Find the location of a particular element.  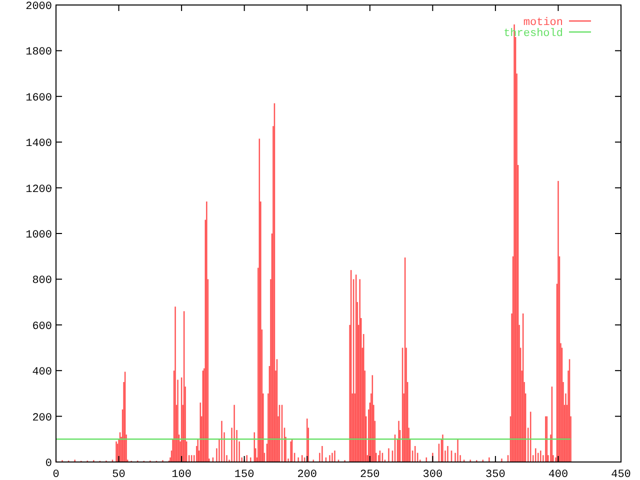

legend-label: motion is located at coordinates (543, 23).